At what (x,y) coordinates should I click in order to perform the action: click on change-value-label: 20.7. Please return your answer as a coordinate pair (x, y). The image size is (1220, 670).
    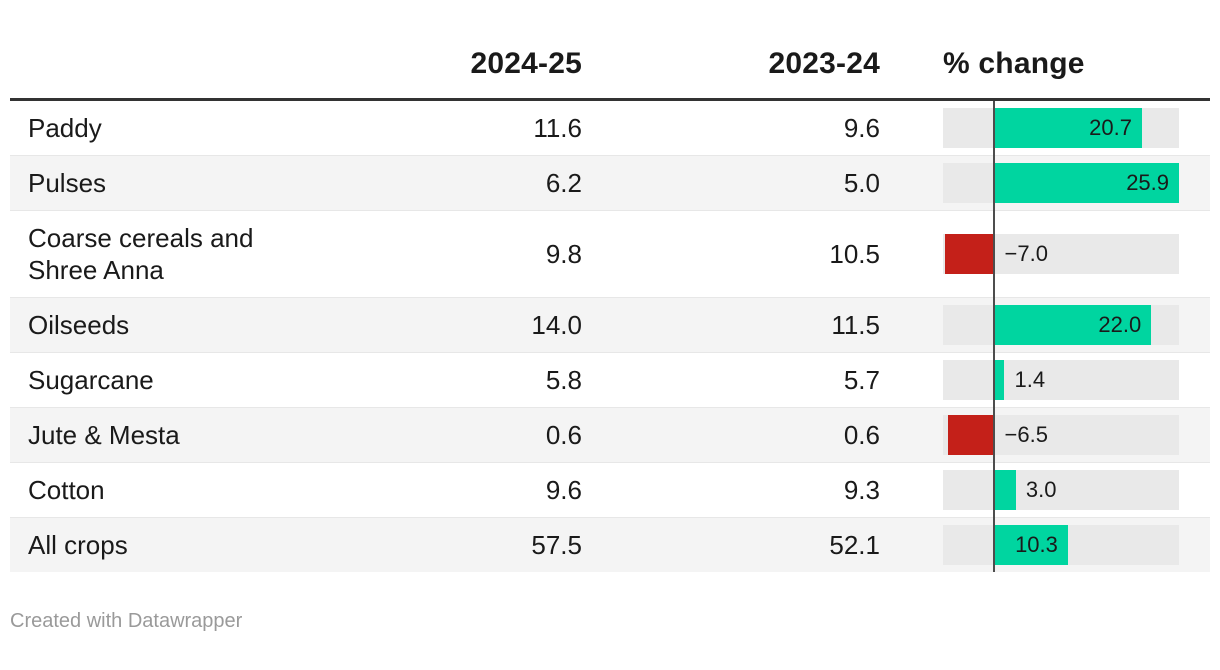
    Looking at the image, I should click on (1110, 127).